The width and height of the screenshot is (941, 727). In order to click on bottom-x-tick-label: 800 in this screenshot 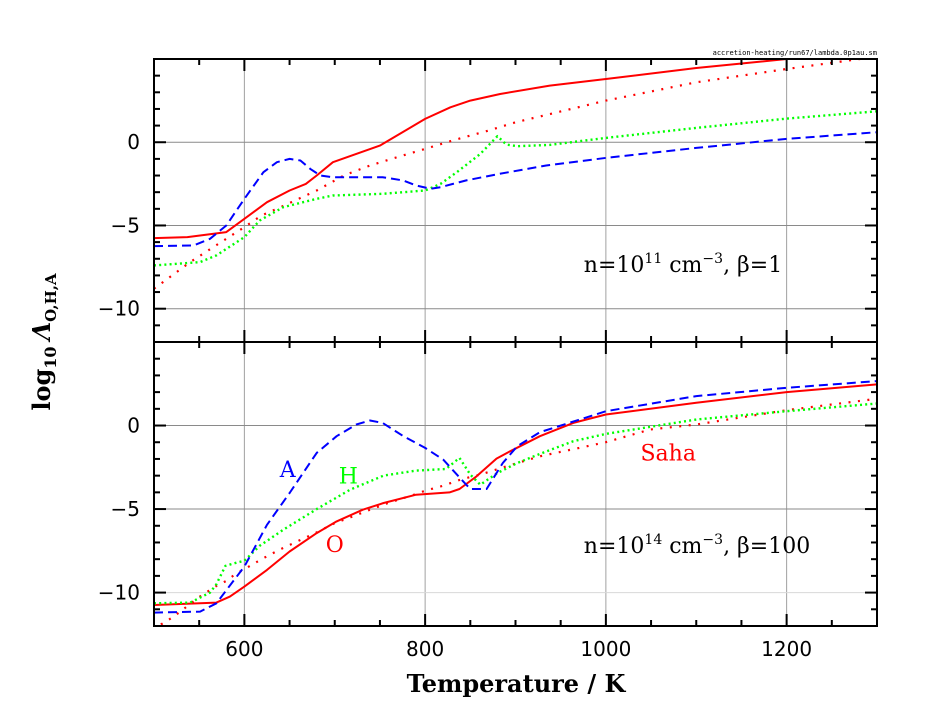, I will do `click(425, 649)`.